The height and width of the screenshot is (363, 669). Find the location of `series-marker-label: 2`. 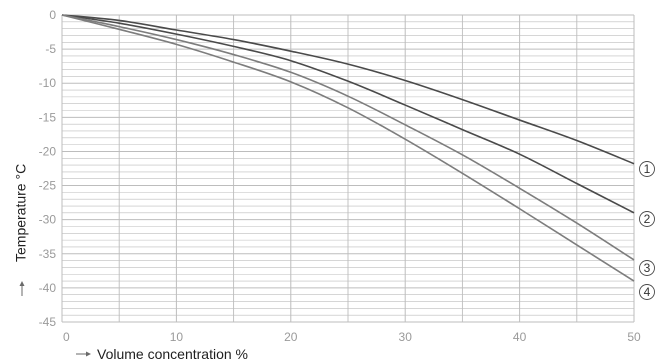

series-marker-label: 2 is located at coordinates (647, 219).